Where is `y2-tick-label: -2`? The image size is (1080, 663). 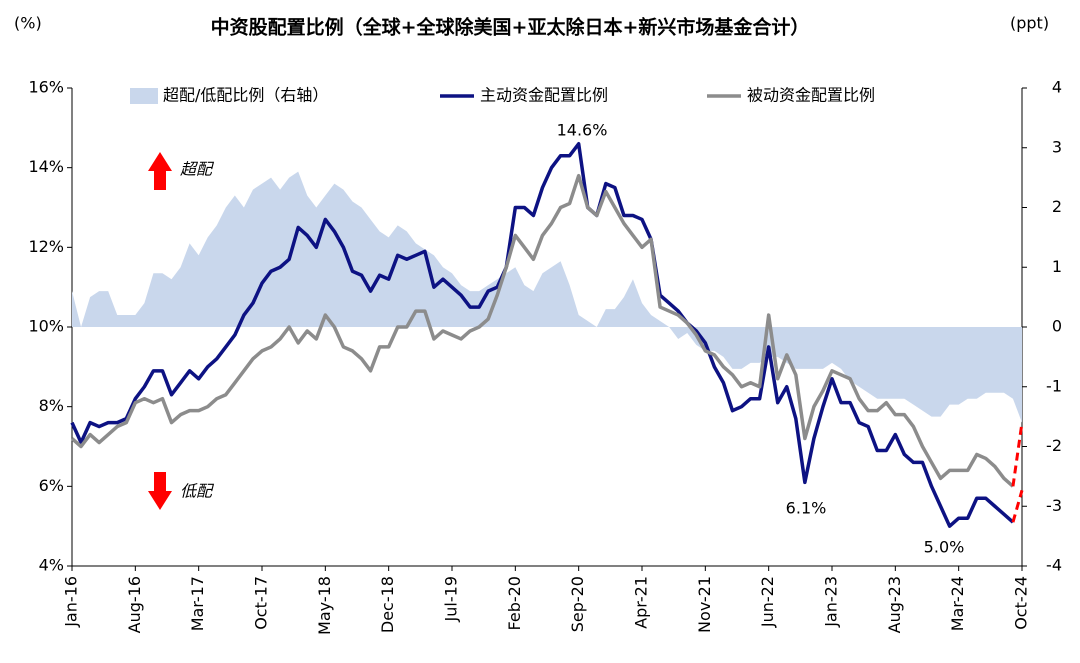
y2-tick-label: -2 is located at coordinates (1054, 445).